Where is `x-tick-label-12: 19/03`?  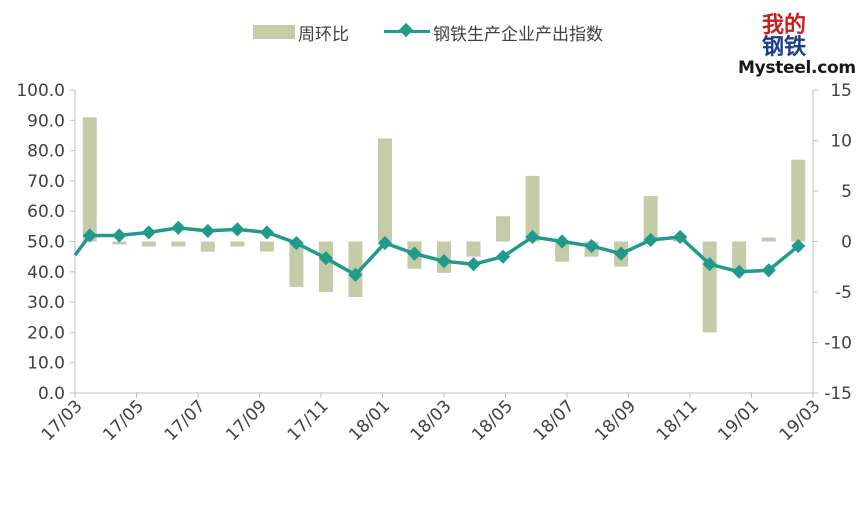
x-tick-label-12: 19/03 is located at coordinates (800, 420).